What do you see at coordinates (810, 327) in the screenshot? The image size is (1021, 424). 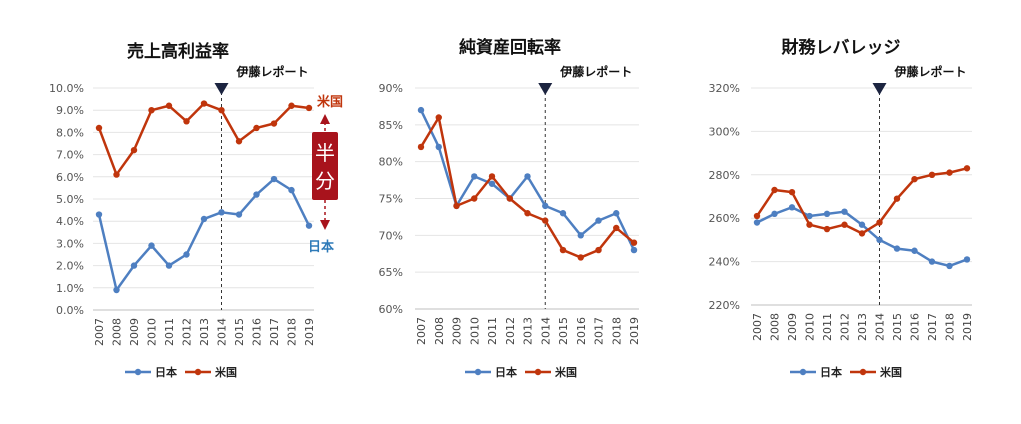 I see `x-tick-label: 2010` at bounding box center [810, 327].